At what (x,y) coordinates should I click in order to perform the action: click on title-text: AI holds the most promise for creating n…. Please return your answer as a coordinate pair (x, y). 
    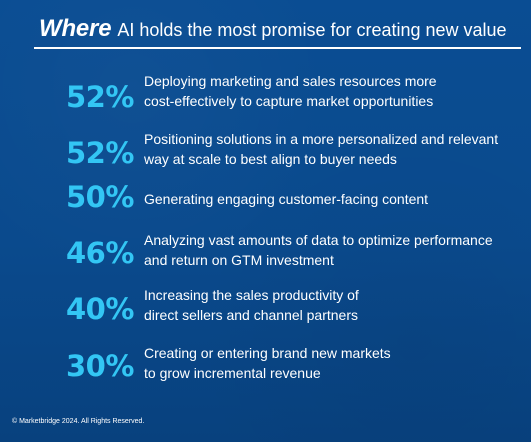
    Looking at the image, I should click on (312, 30).